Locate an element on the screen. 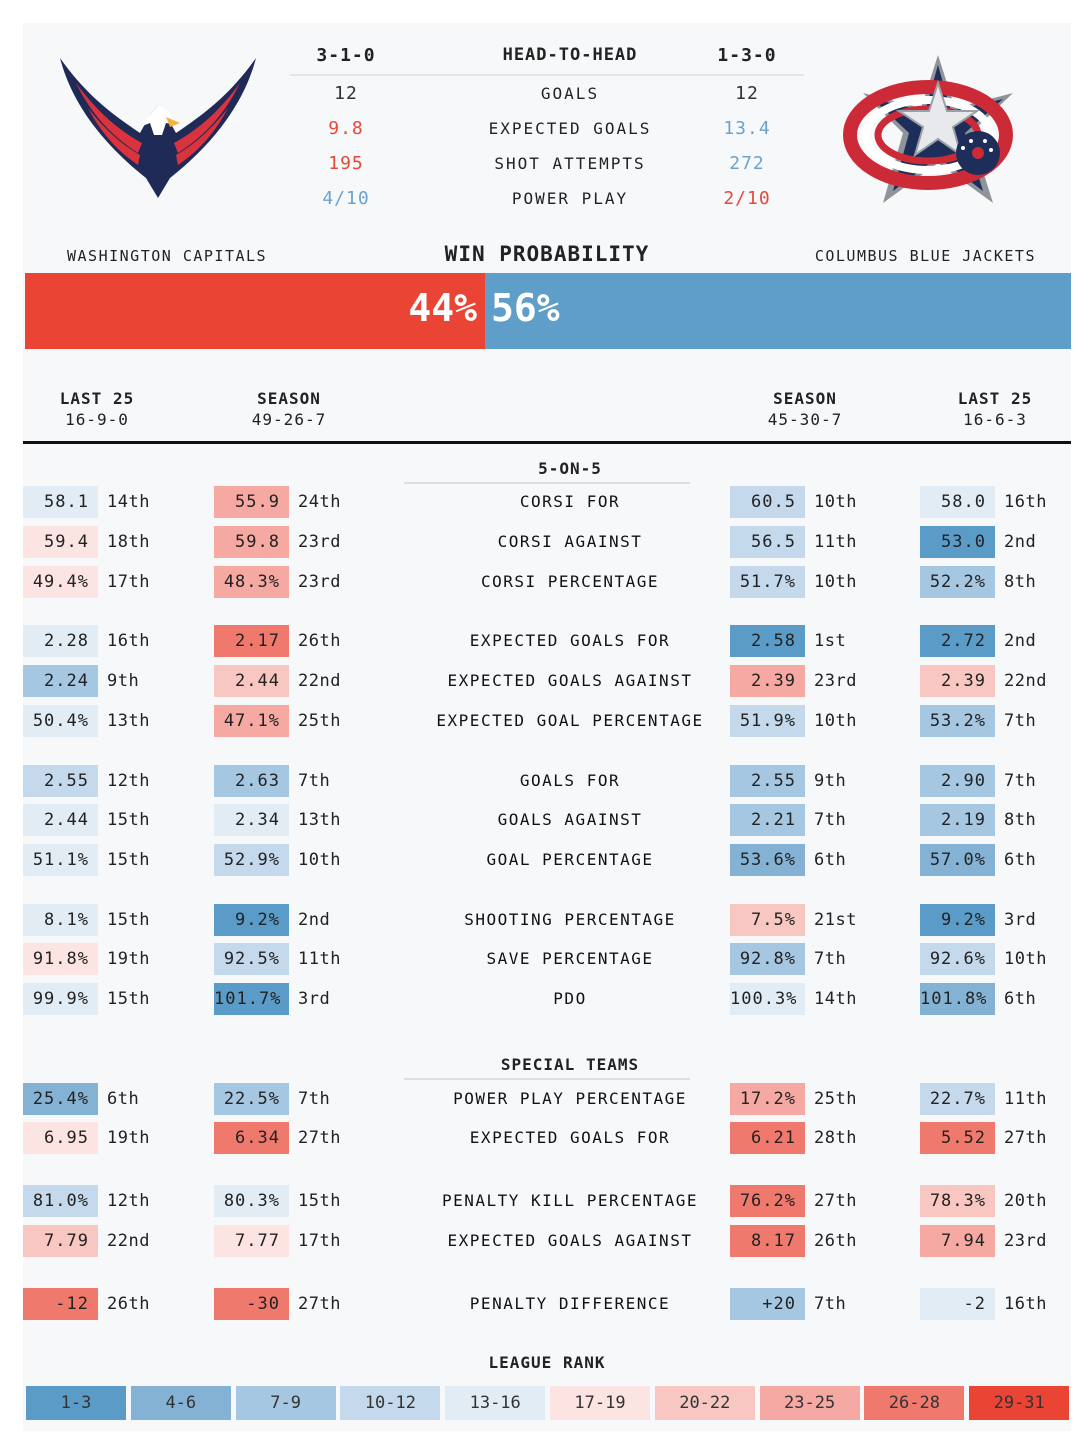 Image resolution: width=1090 pixels, height=1452 pixels. stat-value-cell: 7.77 is located at coordinates (251, 1241).